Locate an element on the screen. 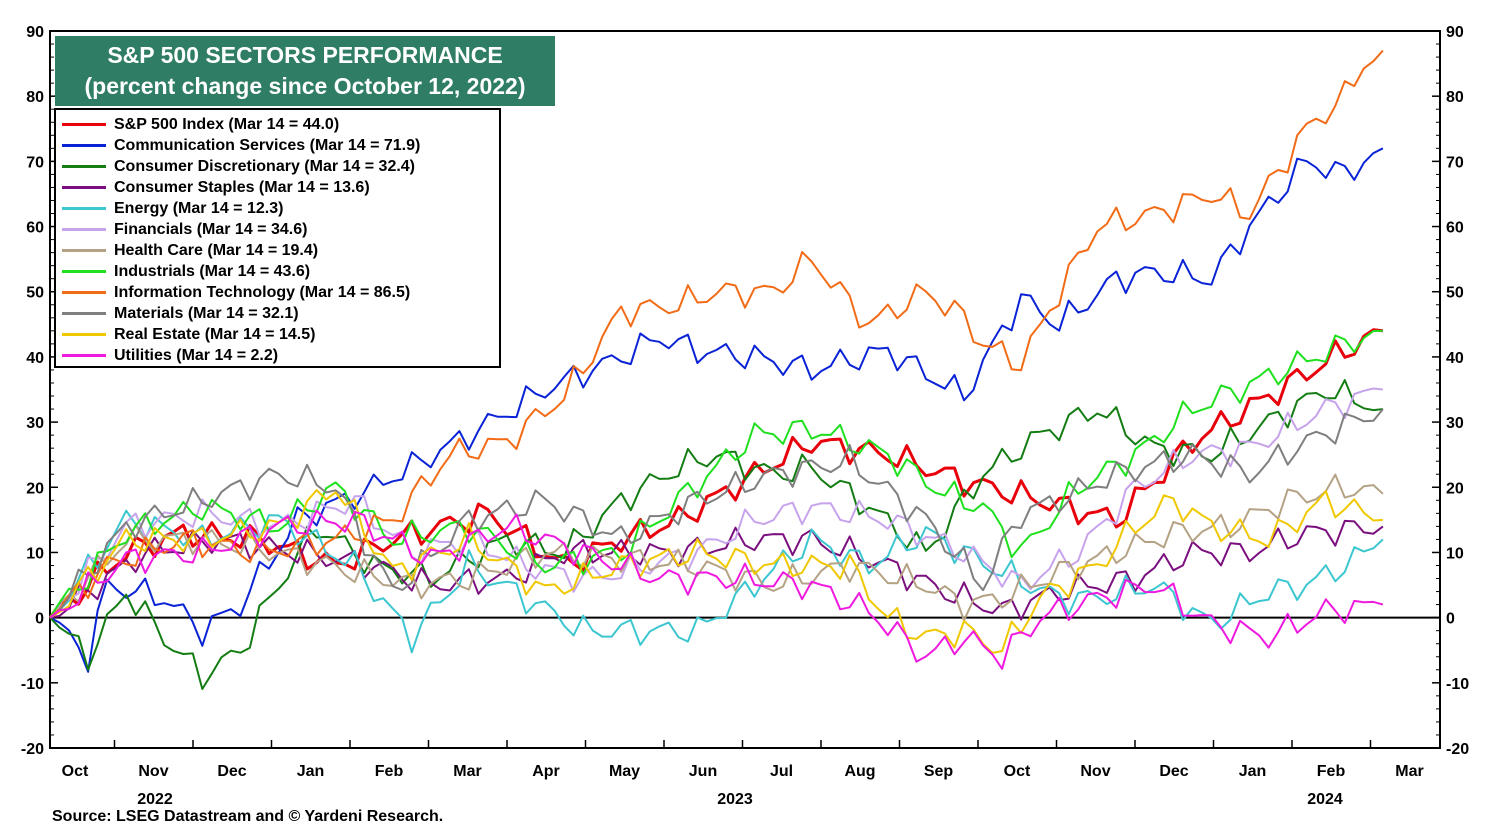 The width and height of the screenshot is (1489, 829). legend-item: Energy (Mar 14 = 12.3) is located at coordinates (277, 208).